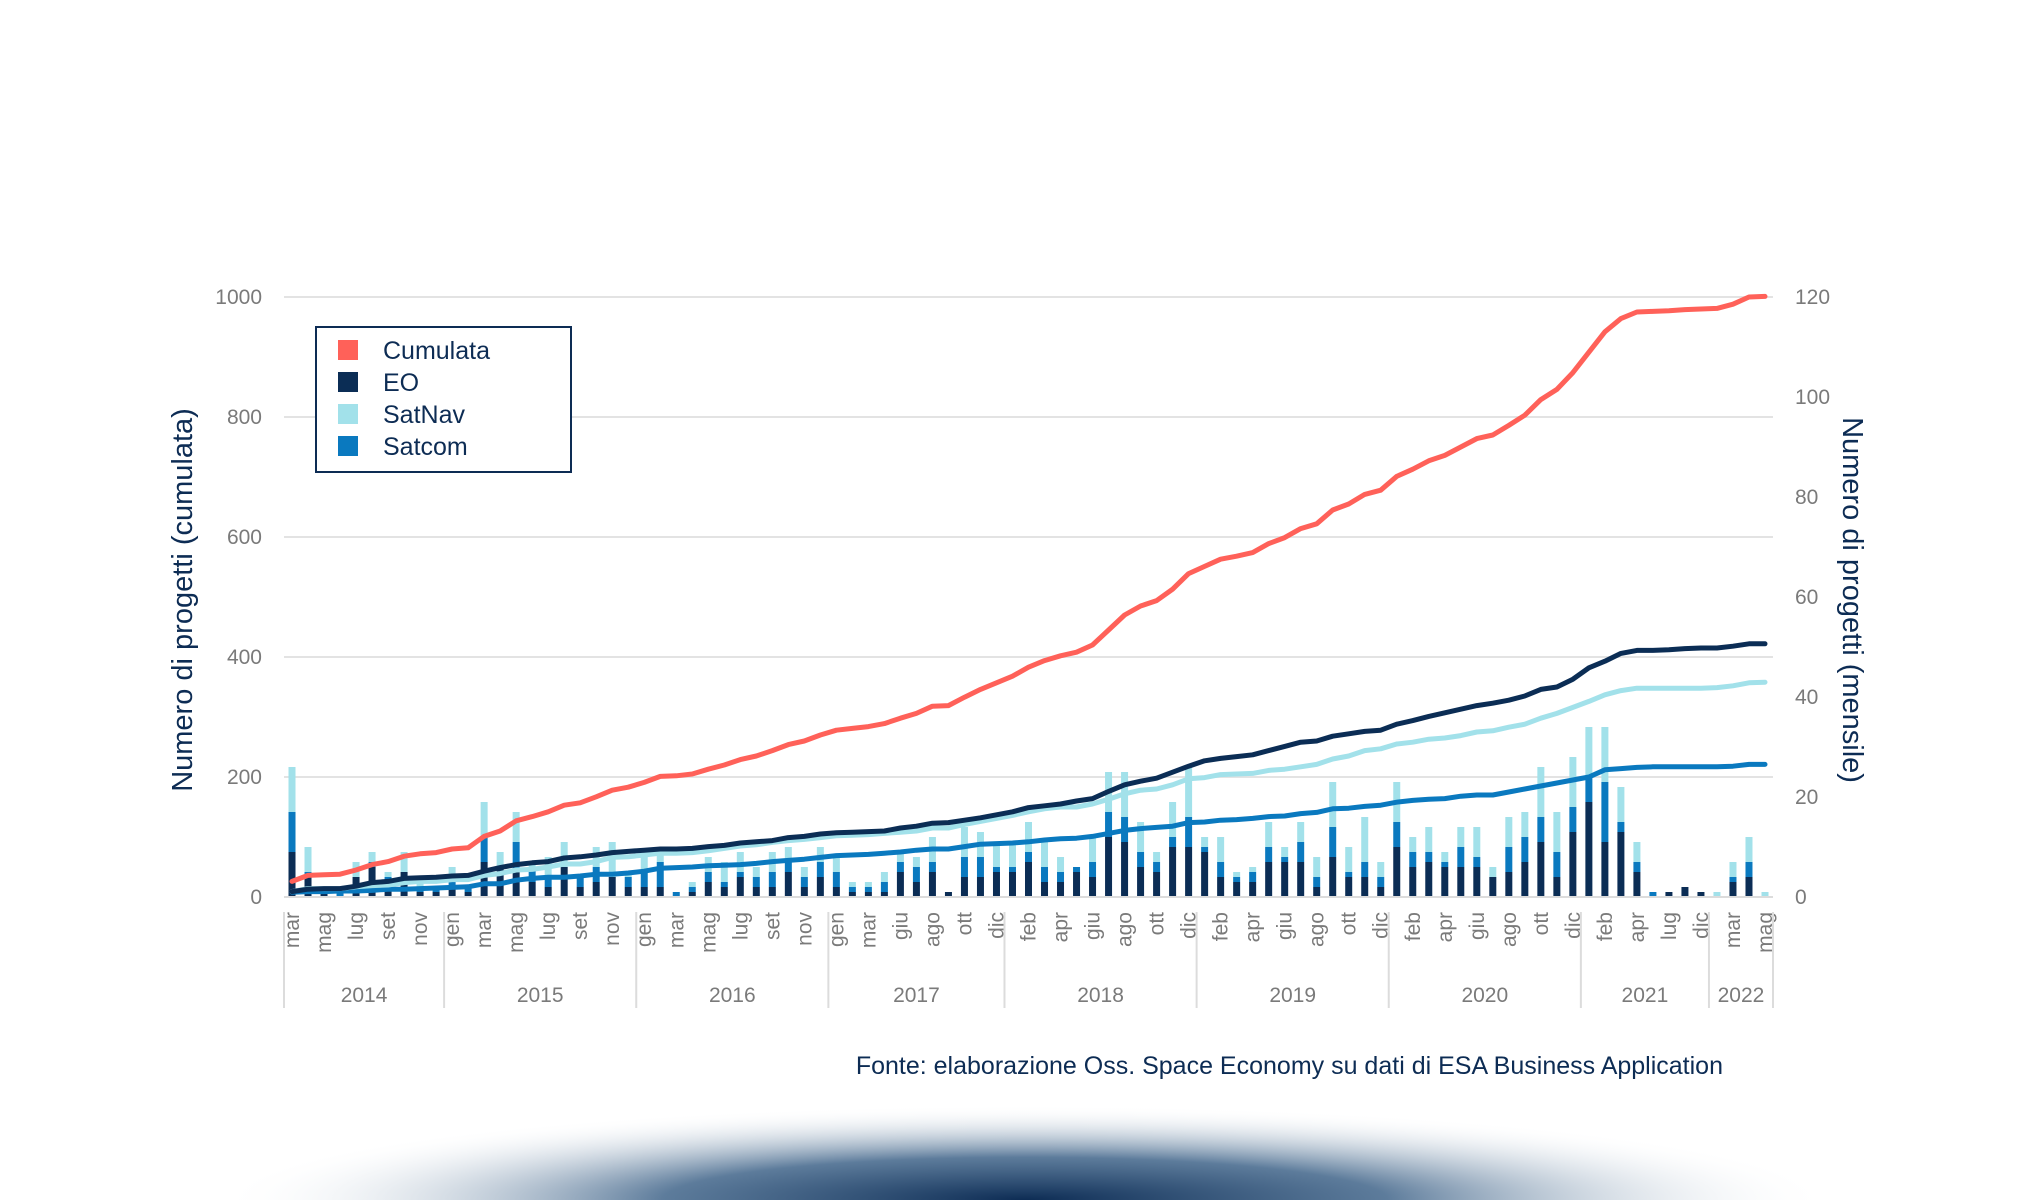 The image size is (2040, 1200). What do you see at coordinates (1253, 927) in the screenshot?
I see `month-tick-label: apr` at bounding box center [1253, 927].